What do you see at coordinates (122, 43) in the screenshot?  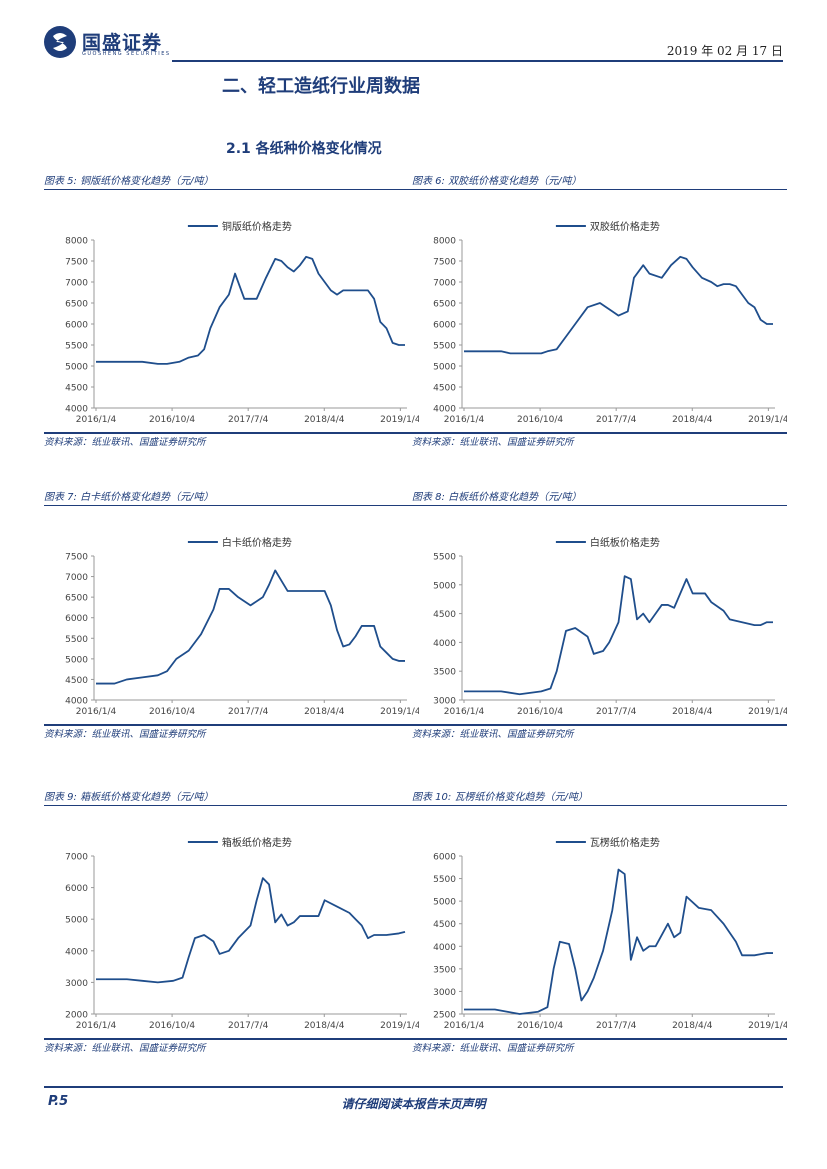 I see `logo-text: 国盛证券` at bounding box center [122, 43].